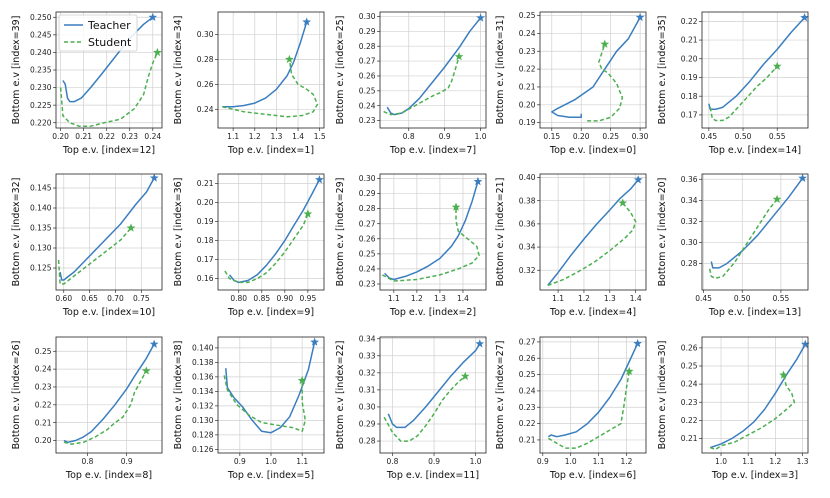 This screenshot has height=498, width=830. I want to click on y-tick-label: 0.29, so click(367, 193).